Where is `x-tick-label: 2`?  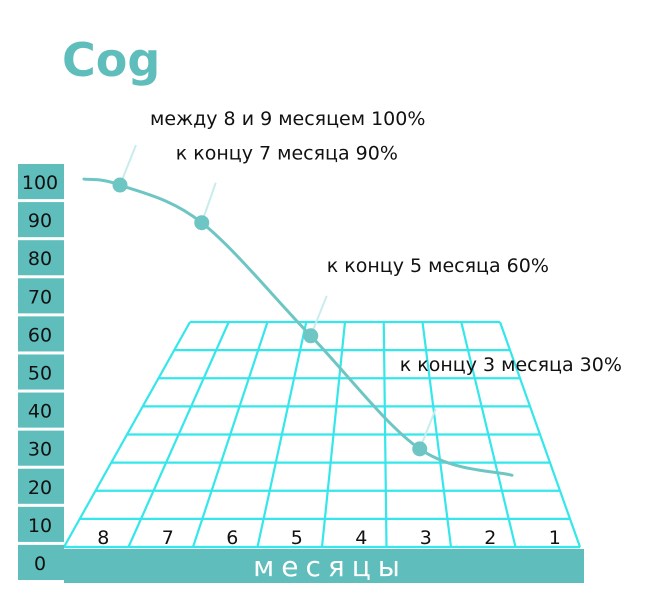
x-tick-label: 2 is located at coordinates (490, 538).